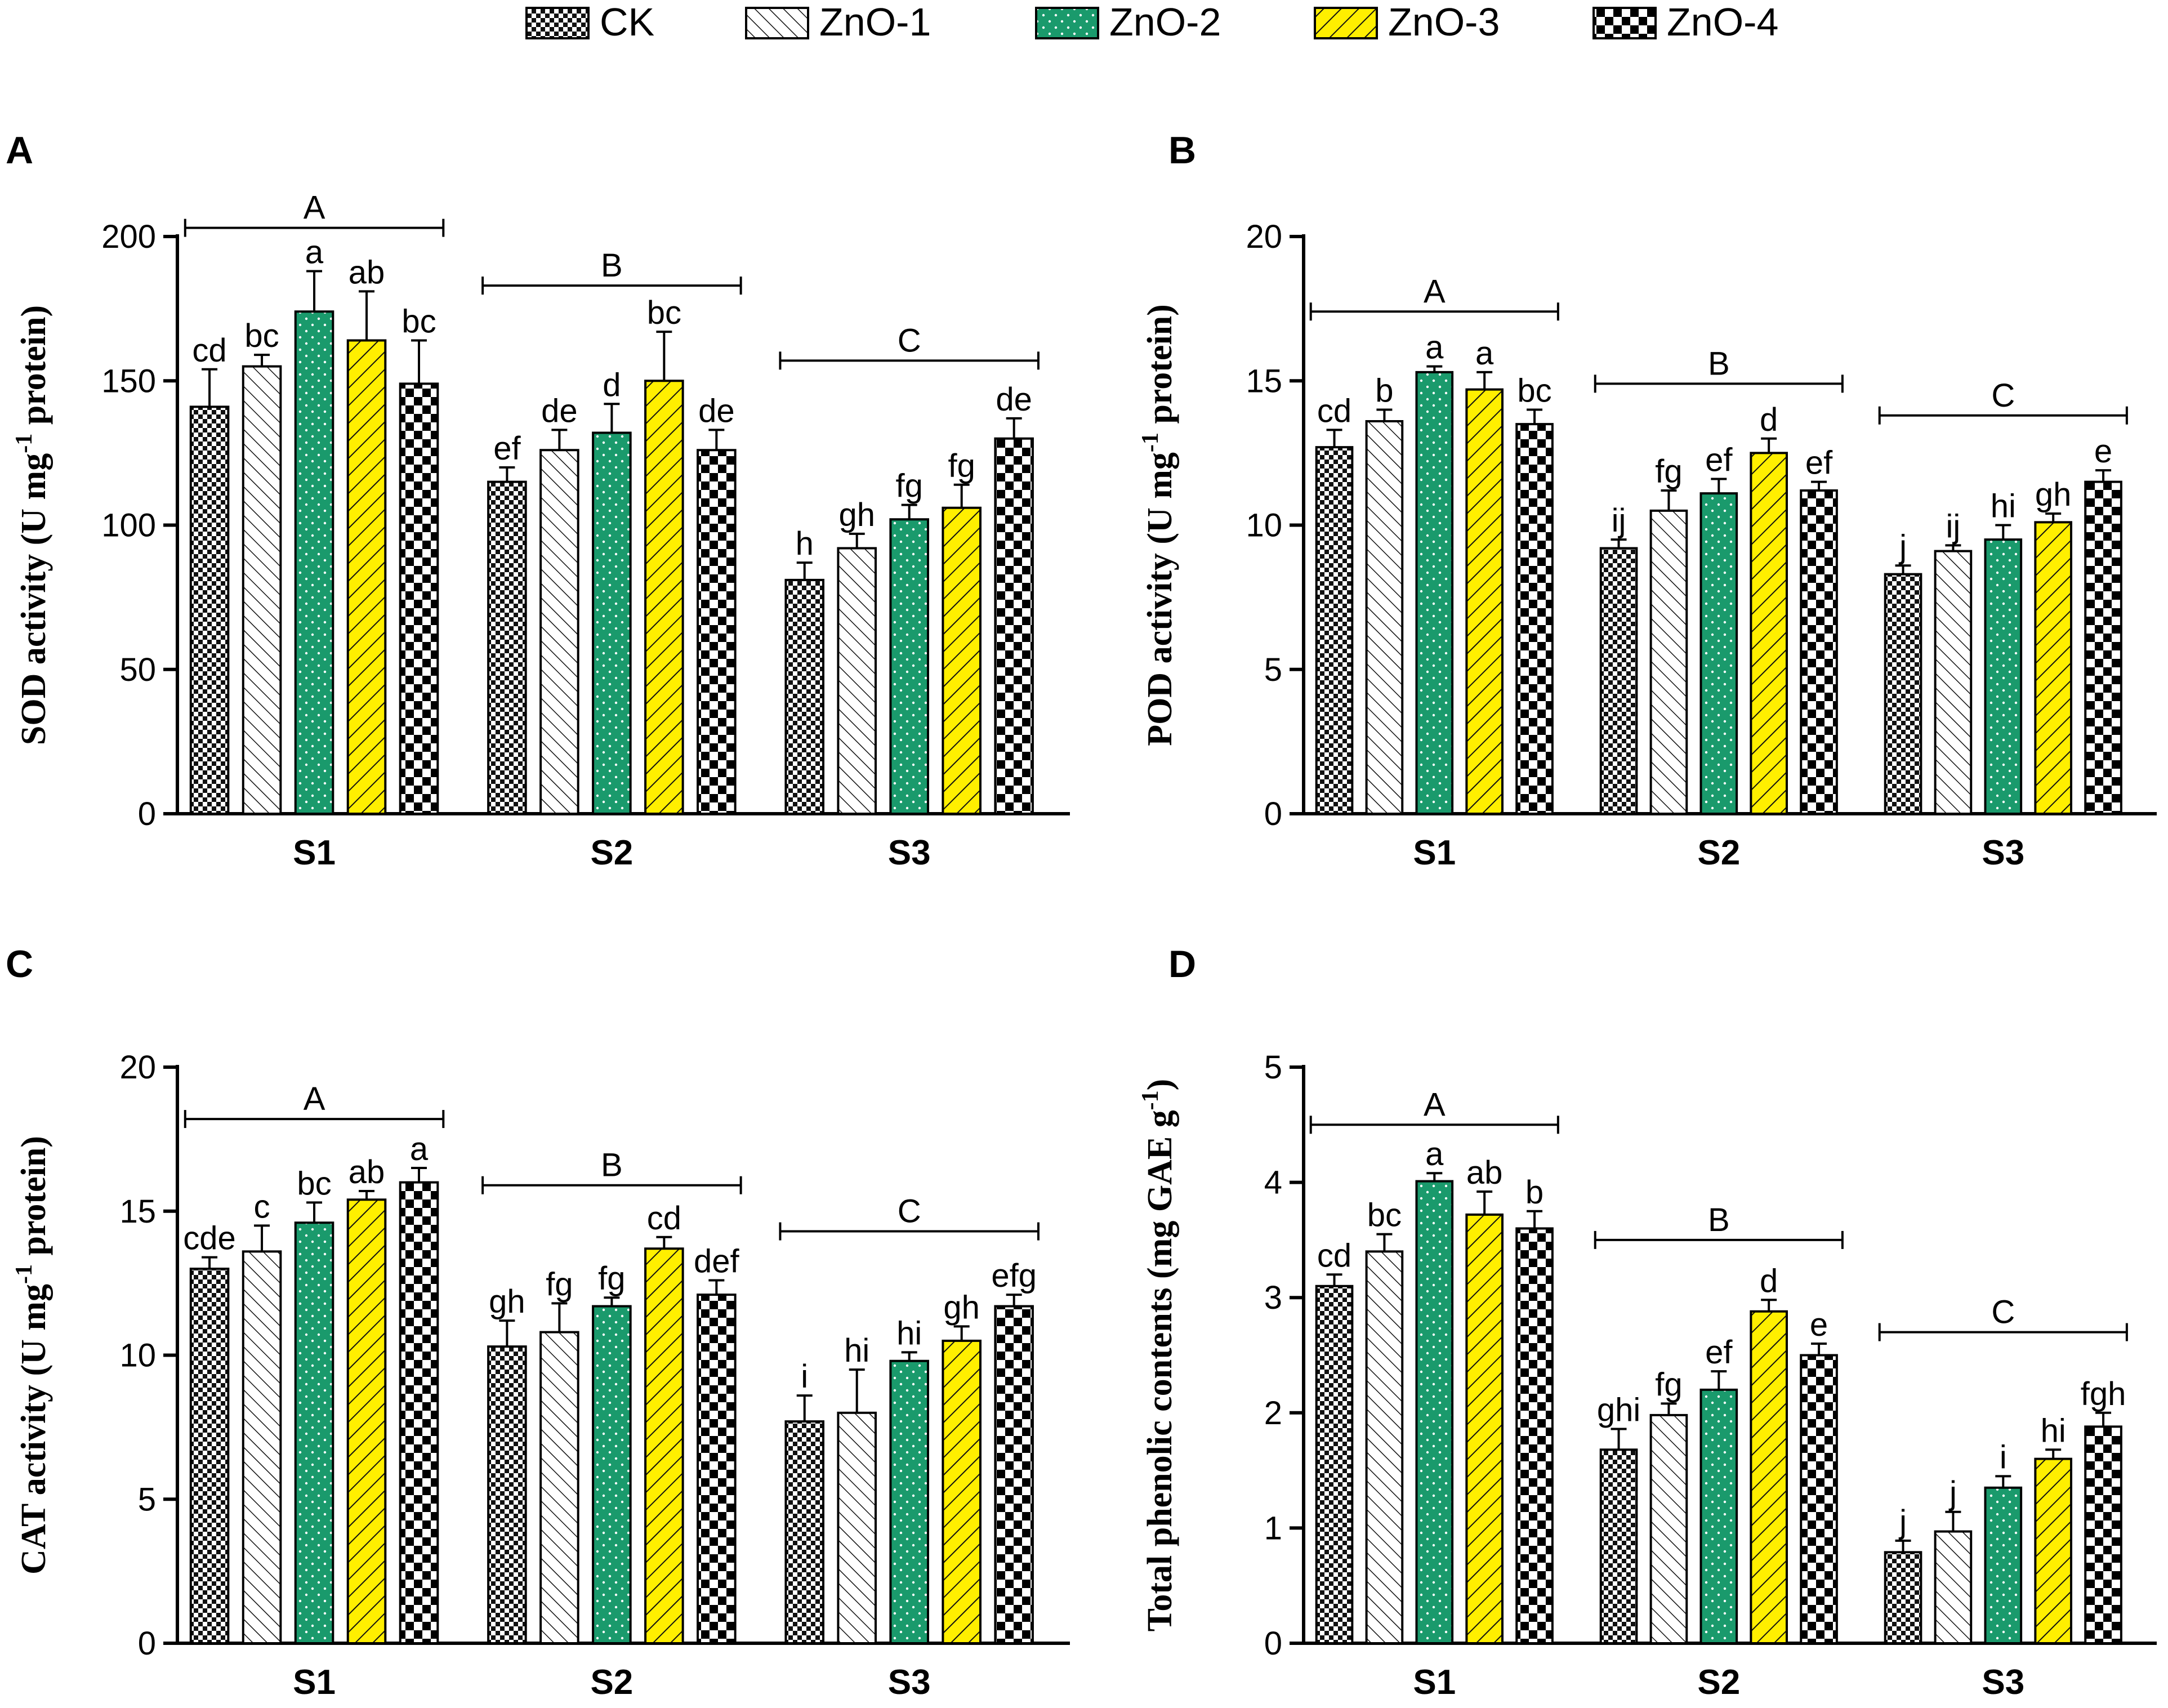 The image size is (2168, 1708). Describe the element at coordinates (1264, 236) in the screenshot. I see `y-tick-label: 20` at that location.